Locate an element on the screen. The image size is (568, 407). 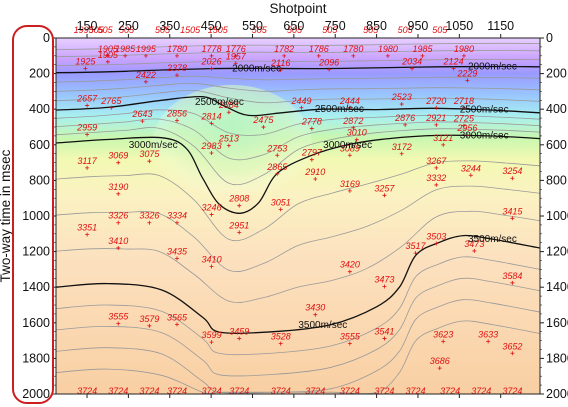
velocity-value-label: 2959 is located at coordinates (86, 127).